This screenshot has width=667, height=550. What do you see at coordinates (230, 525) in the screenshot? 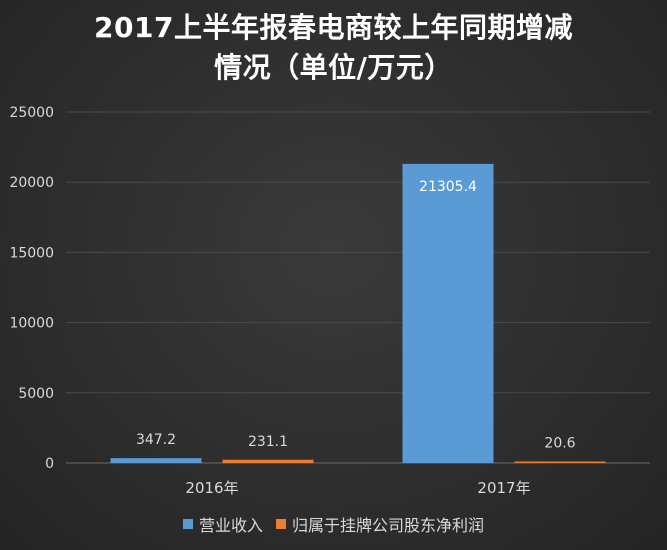
I see `legend-label-revenue: 营业收入` at bounding box center [230, 525].